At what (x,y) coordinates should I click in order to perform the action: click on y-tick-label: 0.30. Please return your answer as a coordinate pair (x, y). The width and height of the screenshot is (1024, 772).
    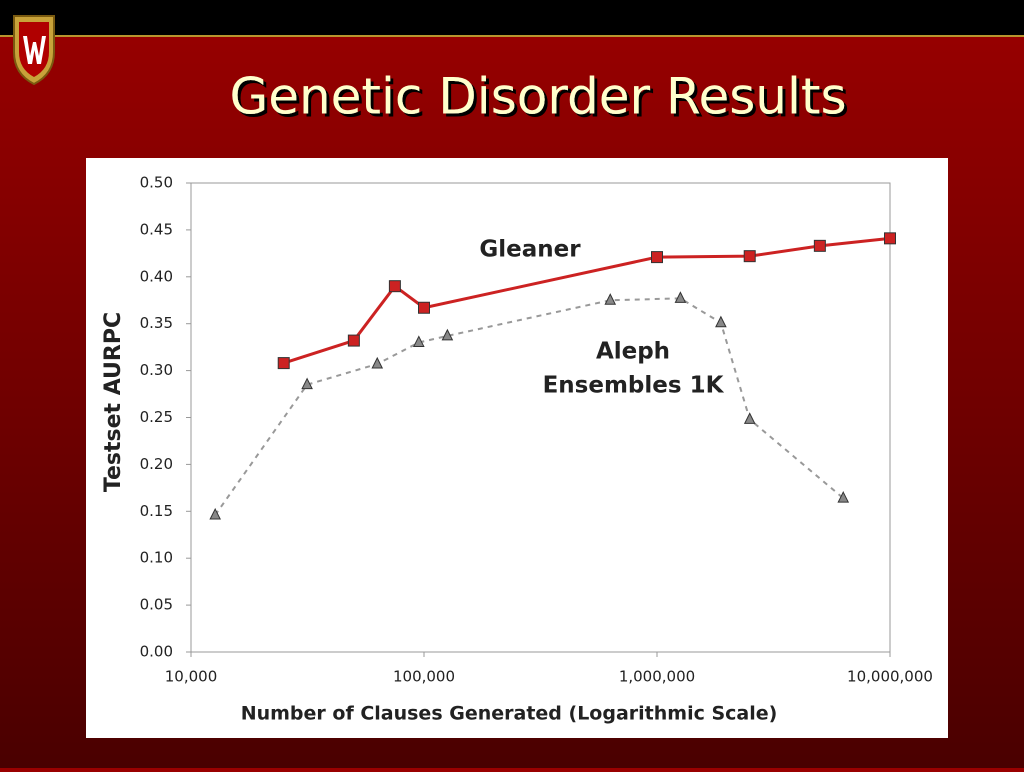
    Looking at the image, I should click on (156, 370).